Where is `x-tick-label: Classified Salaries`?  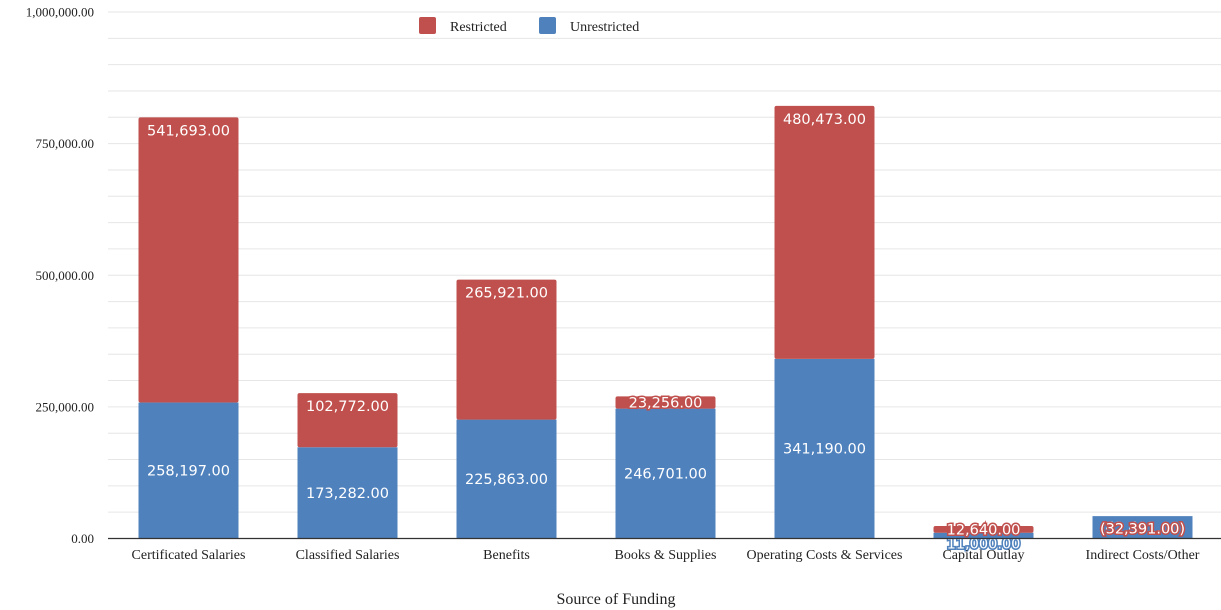 x-tick-label: Classified Salaries is located at coordinates (348, 555).